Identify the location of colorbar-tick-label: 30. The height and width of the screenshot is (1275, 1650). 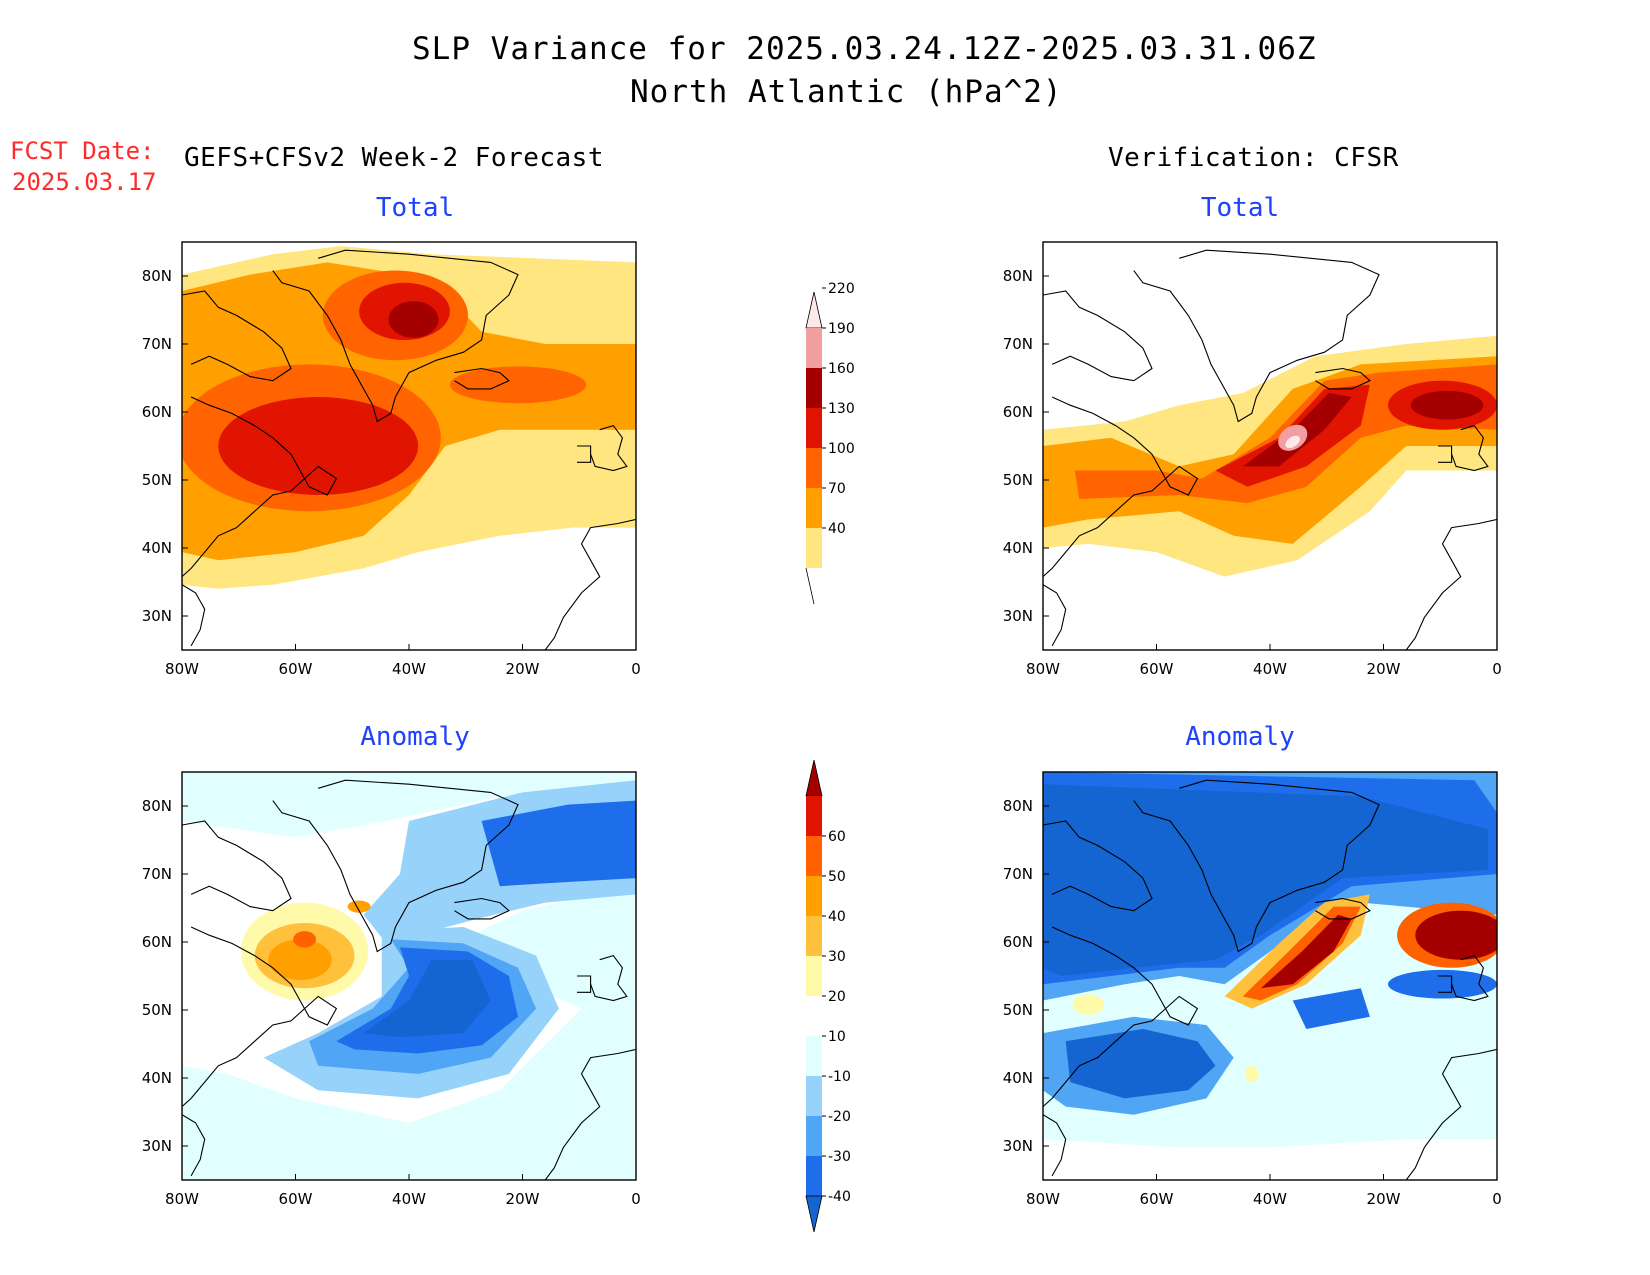
(837, 957).